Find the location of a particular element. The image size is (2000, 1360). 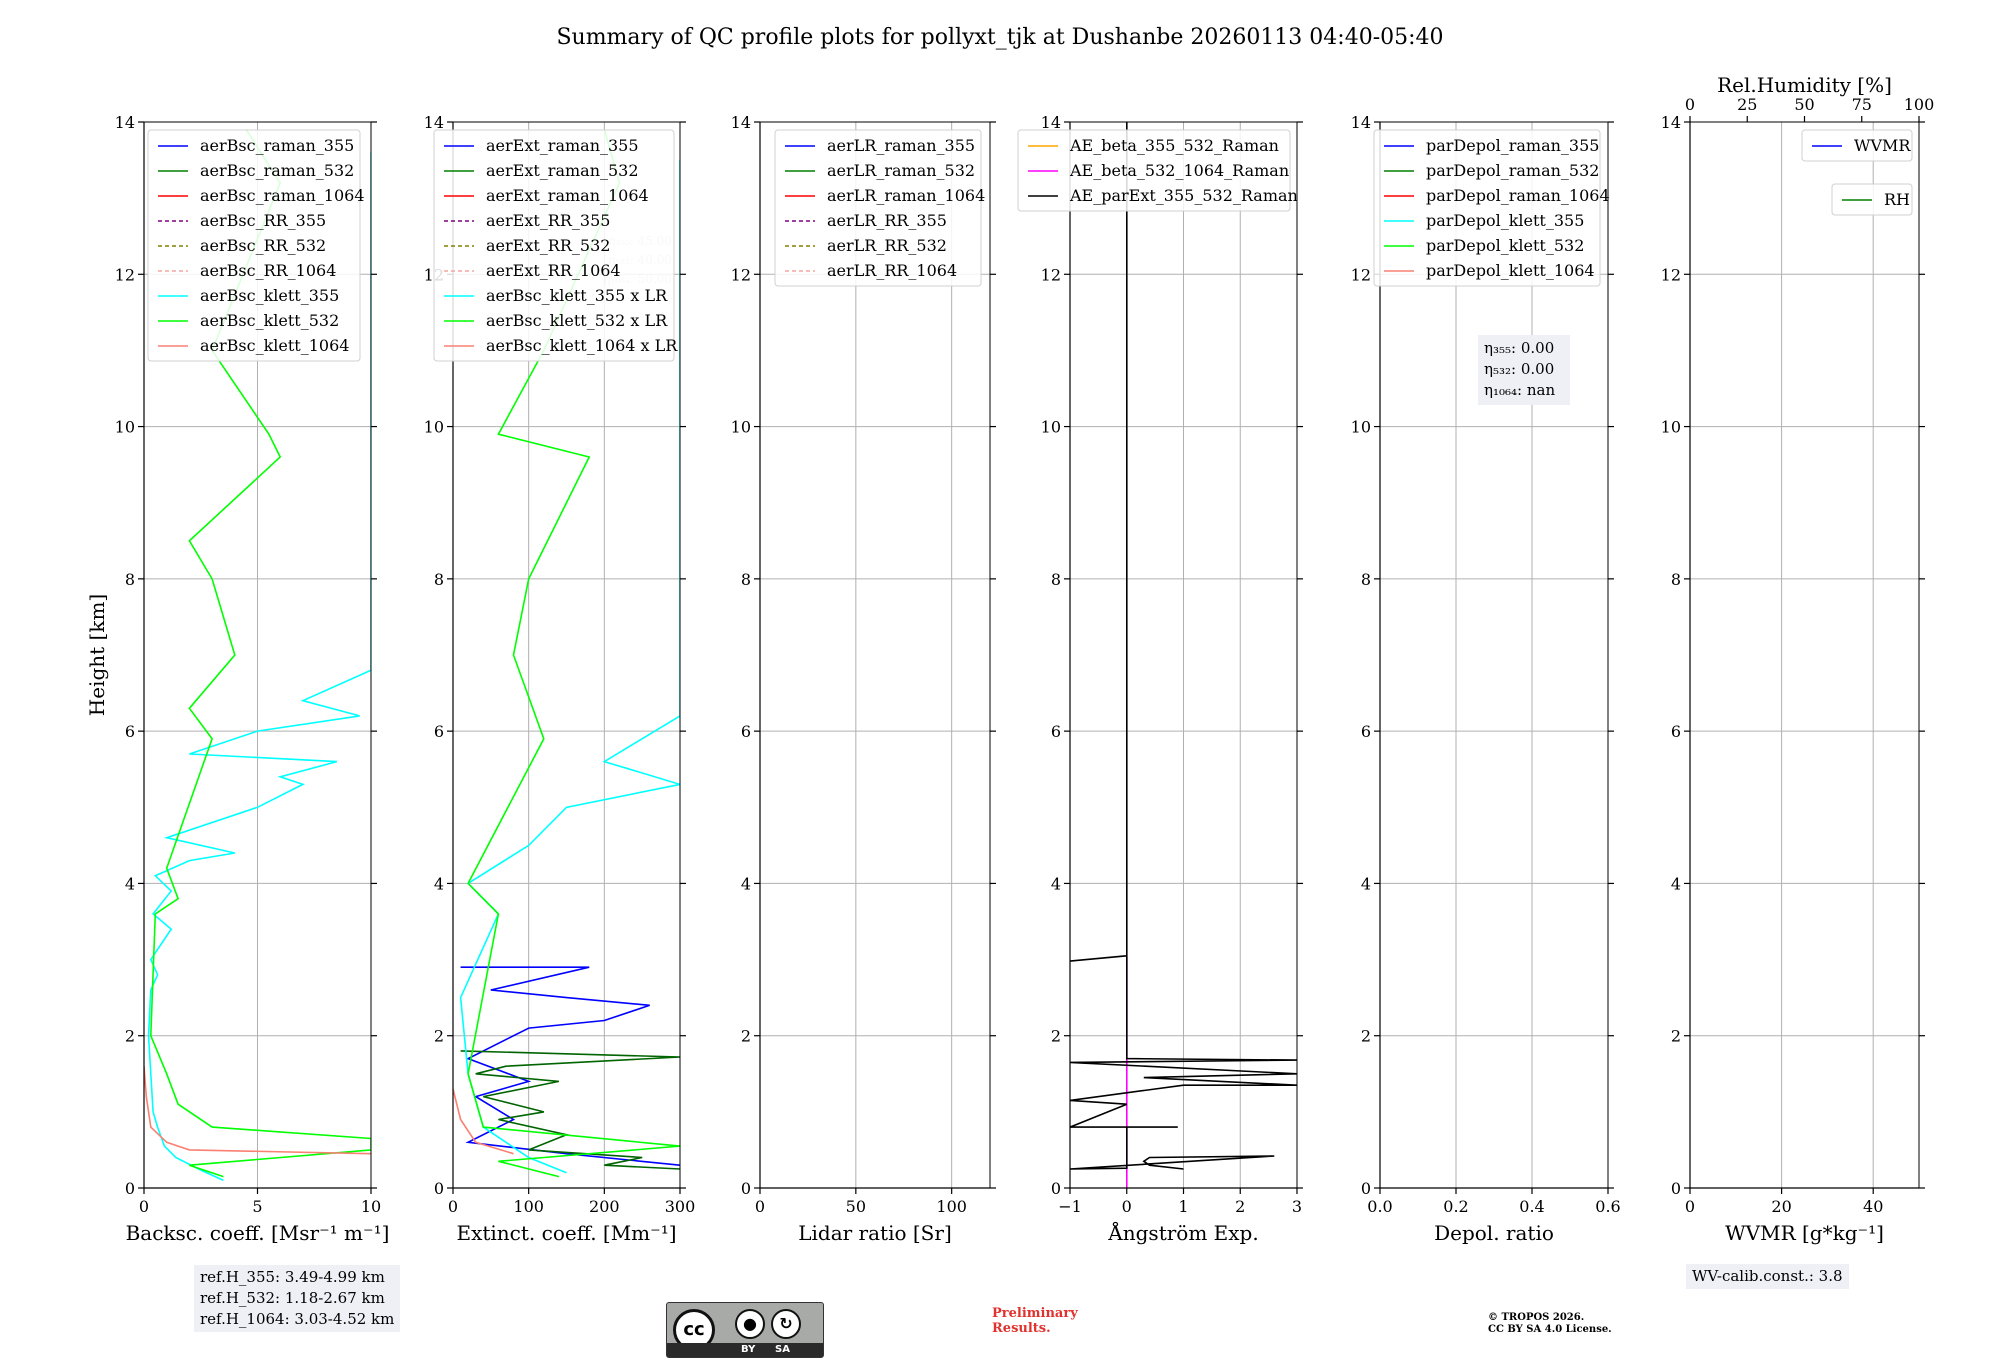

x-tick-label: 200 is located at coordinates (604, 1206).